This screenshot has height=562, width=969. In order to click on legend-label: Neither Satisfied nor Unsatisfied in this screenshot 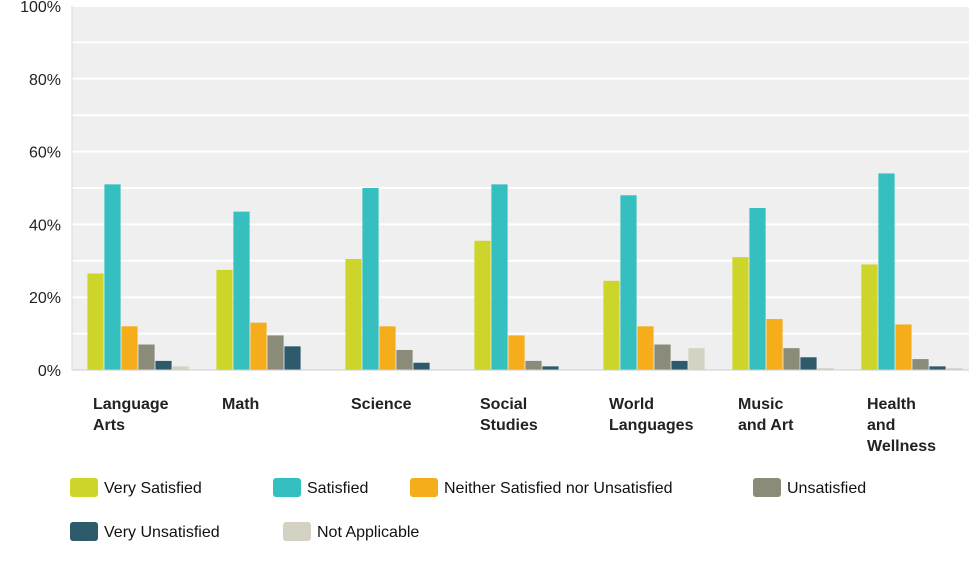, I will do `click(558, 488)`.